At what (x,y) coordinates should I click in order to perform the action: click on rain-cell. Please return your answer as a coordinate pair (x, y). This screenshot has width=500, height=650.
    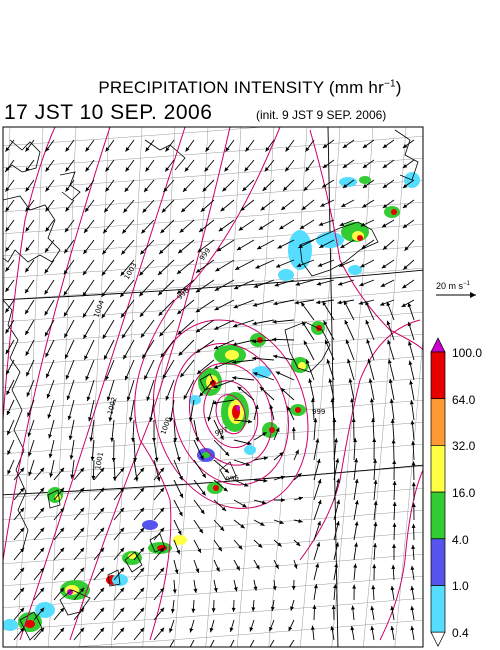
    Looking at the image, I should click on (348, 182).